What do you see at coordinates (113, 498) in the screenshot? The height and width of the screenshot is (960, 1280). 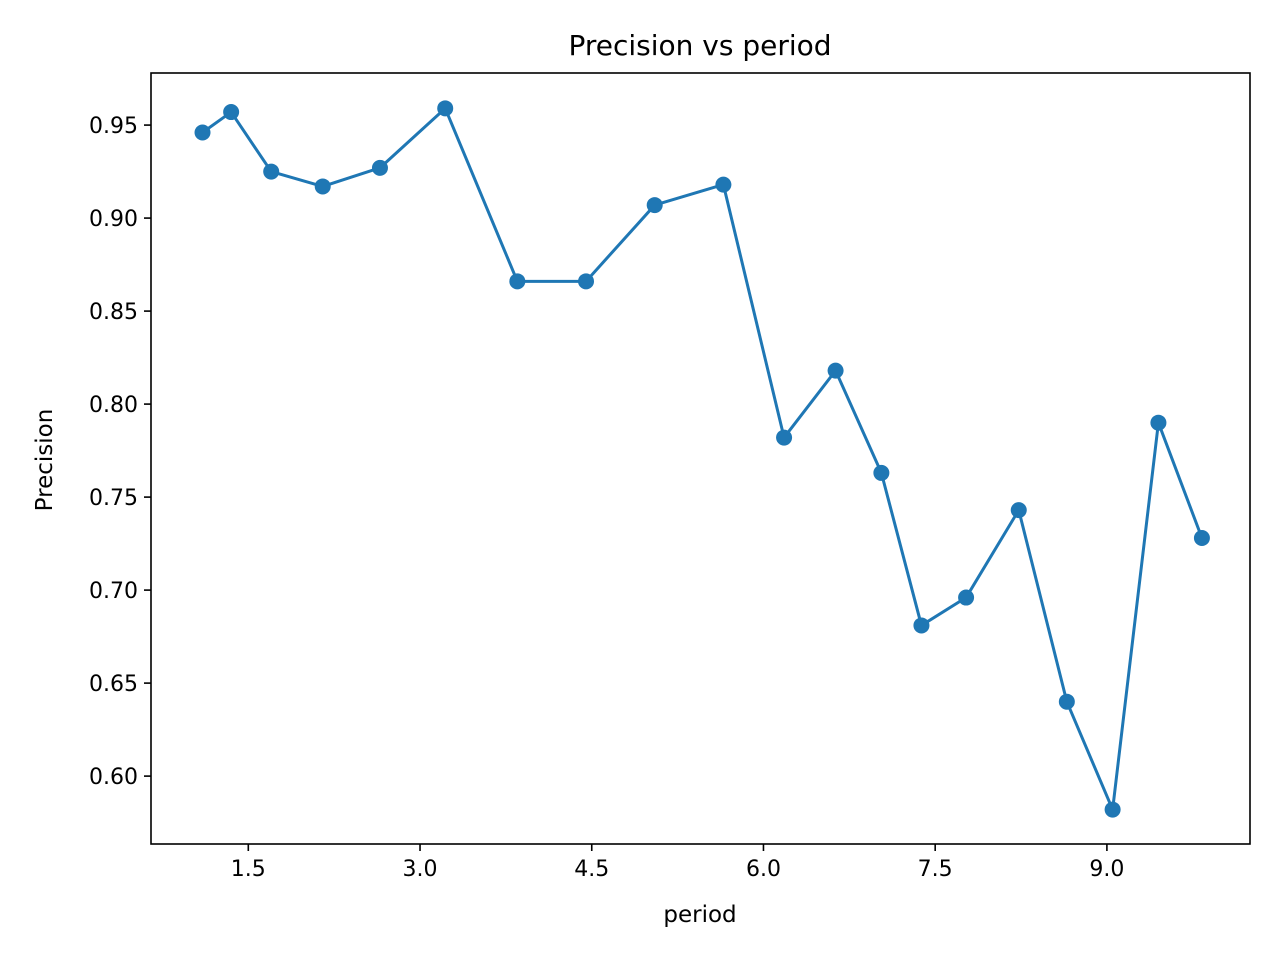 I see `y-tick-label: 0.75` at bounding box center [113, 498].